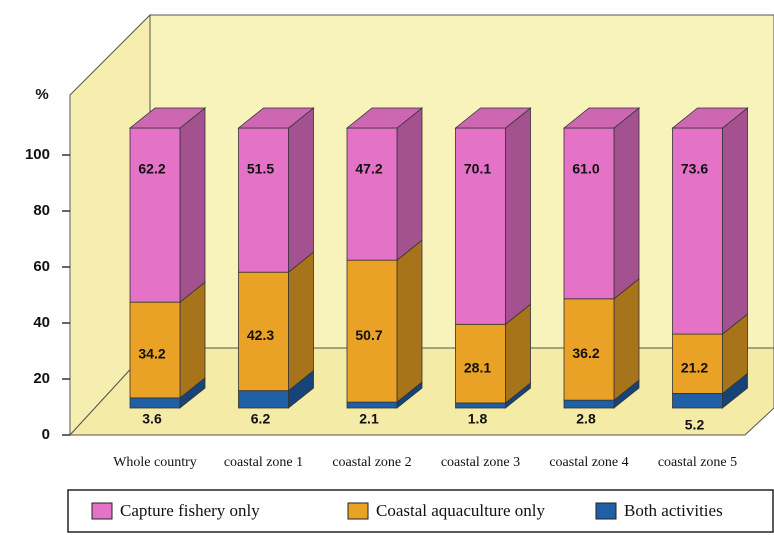 Image resolution: width=774 pixels, height=535 pixels. I want to click on data-label: 2.1, so click(369, 419).